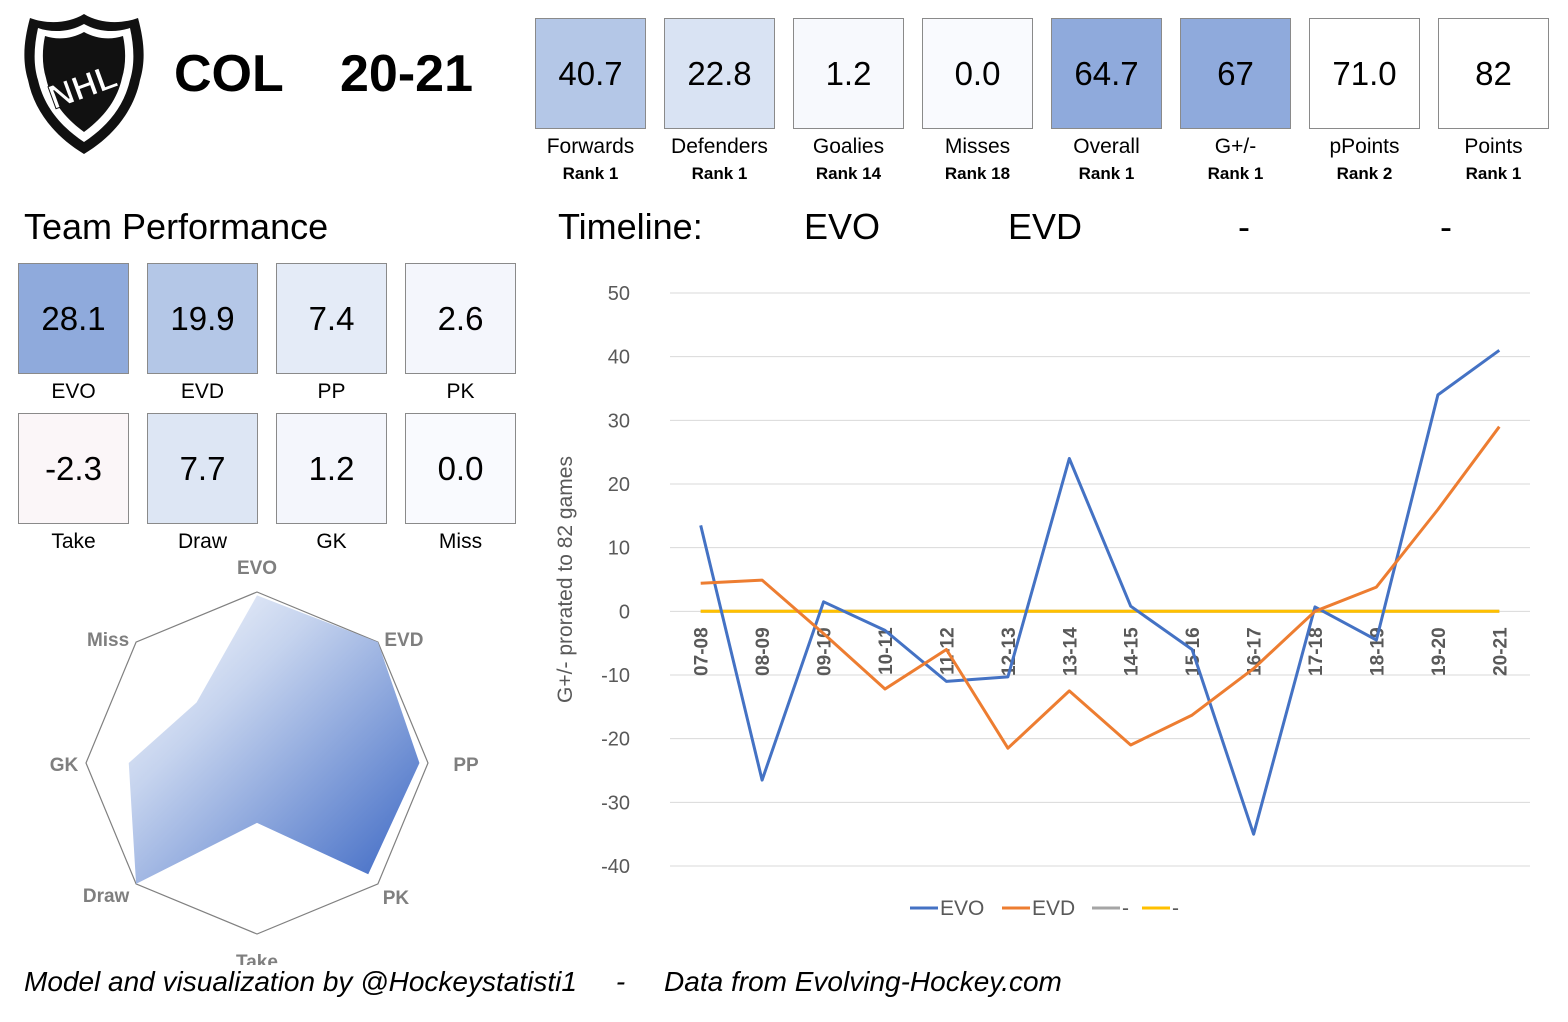  Describe the element at coordinates (64, 765) in the screenshot. I see `radar-axis-label: GK` at that location.